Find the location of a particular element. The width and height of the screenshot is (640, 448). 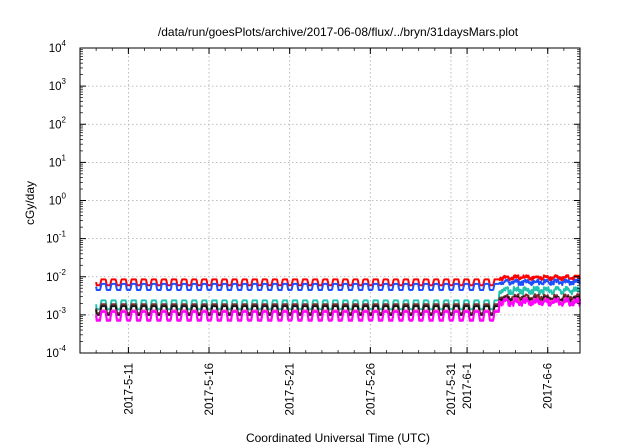

x-tick-label: 2017-5-21 is located at coordinates (291, 389).